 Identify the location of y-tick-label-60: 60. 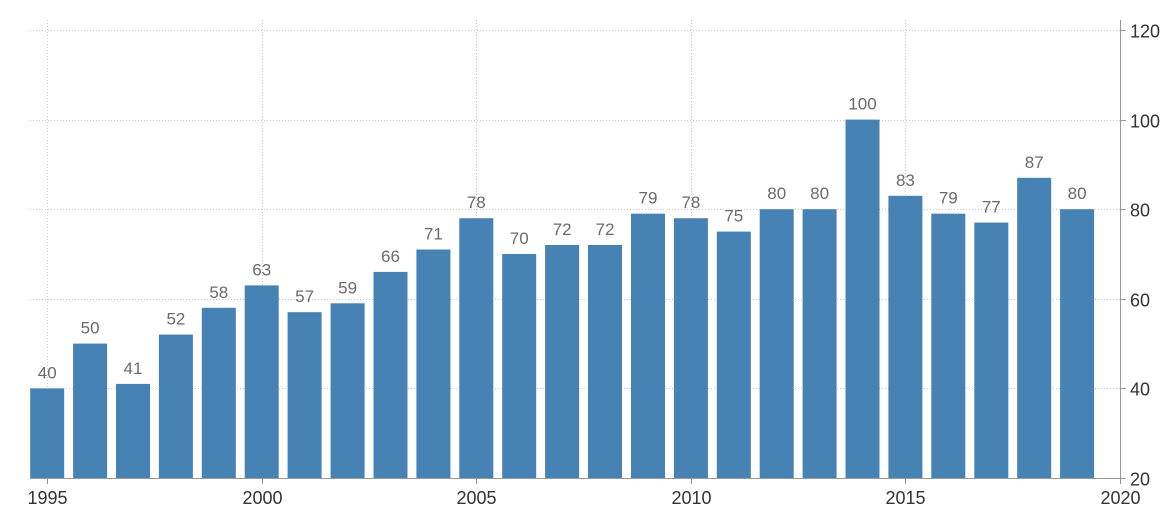
(1140, 301).